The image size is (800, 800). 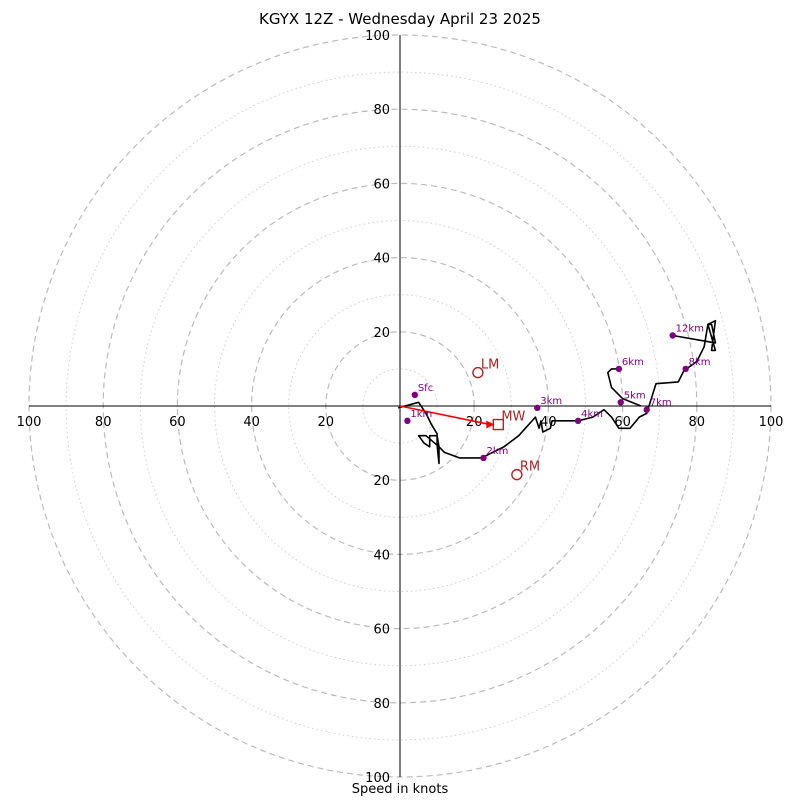 I want to click on hodograph-trace, so click(x=557, y=392).